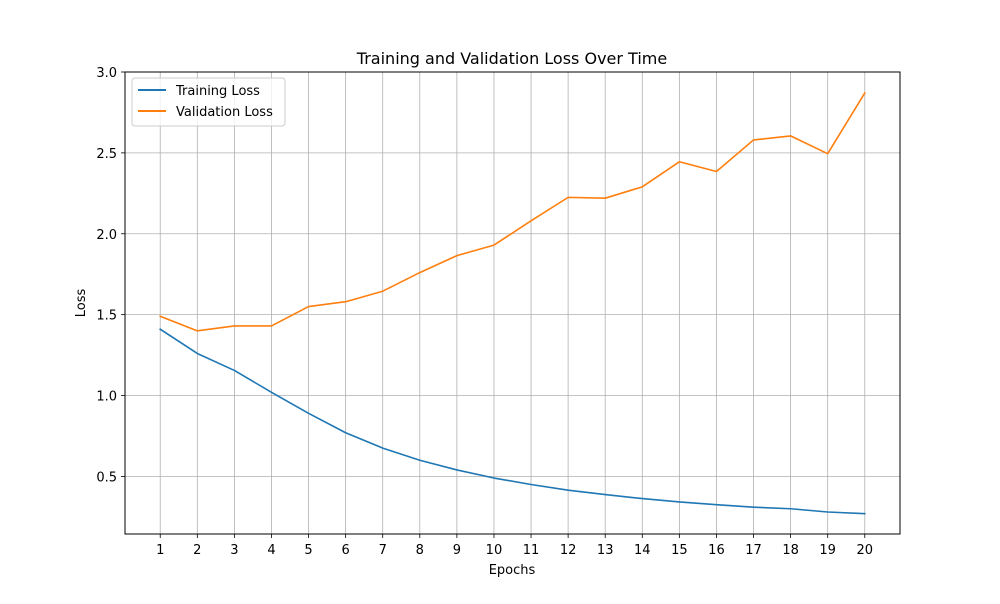  Describe the element at coordinates (383, 550) in the screenshot. I see `x-tick-label: 7` at that location.